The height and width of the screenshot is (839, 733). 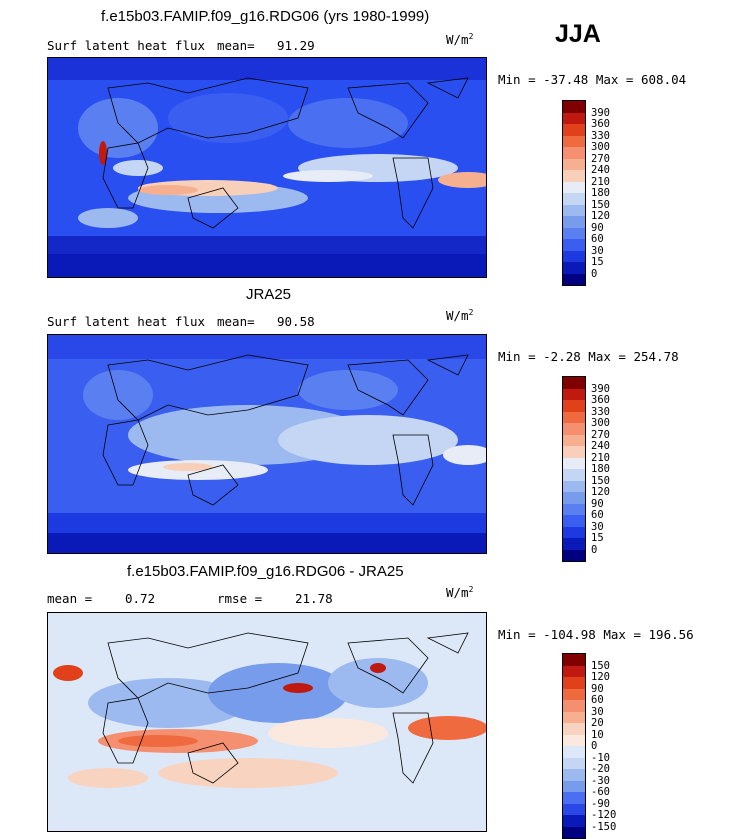 What do you see at coordinates (600, 181) in the screenshot?
I see `colorbar-tick-label: 210` at bounding box center [600, 181].